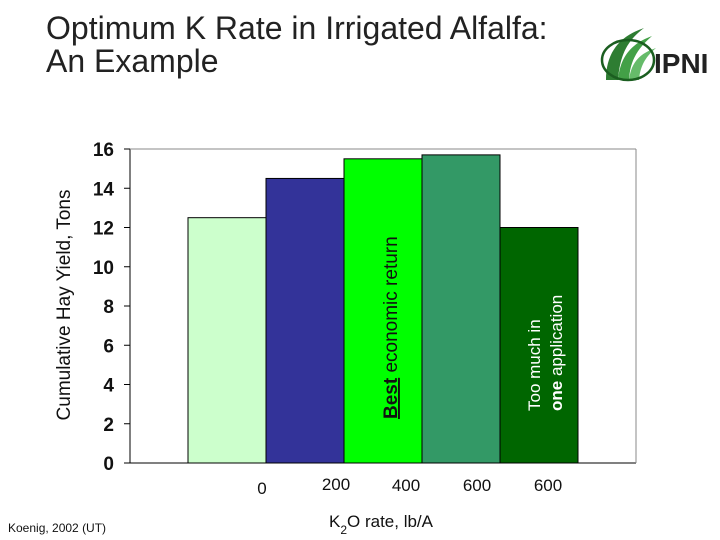  Describe the element at coordinates (297, 28) in the screenshot. I see `title-line-1: Optimum K Rate in Irrigated Alfalfa:` at that location.